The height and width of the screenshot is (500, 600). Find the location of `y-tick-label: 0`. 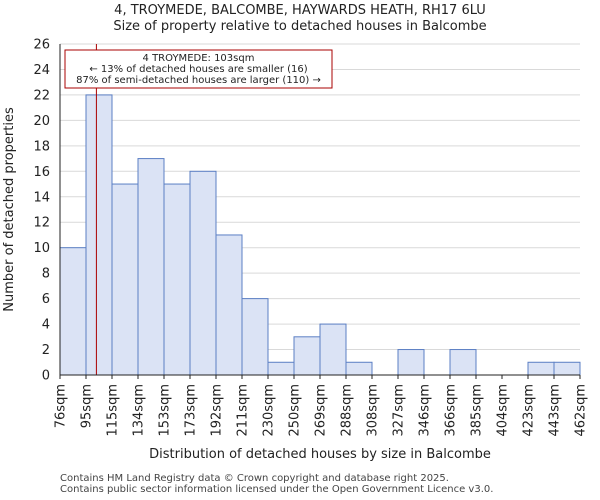

y-tick-label: 0 is located at coordinates (46, 376).